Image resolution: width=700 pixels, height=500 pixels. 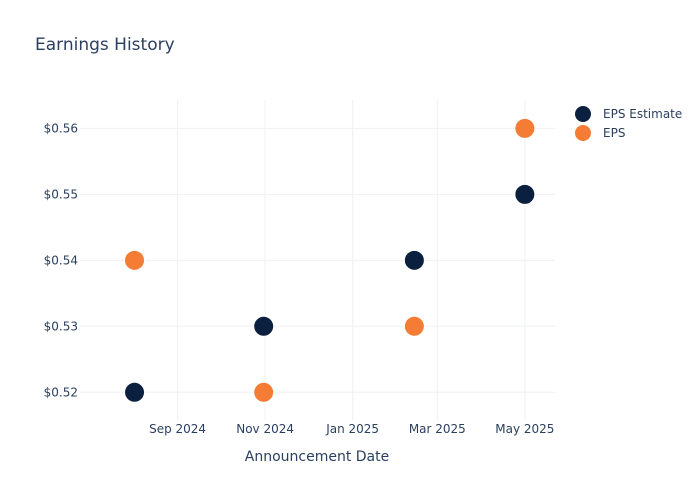 What do you see at coordinates (317, 457) in the screenshot?
I see `x-axis-title: Announcement Date` at bounding box center [317, 457].